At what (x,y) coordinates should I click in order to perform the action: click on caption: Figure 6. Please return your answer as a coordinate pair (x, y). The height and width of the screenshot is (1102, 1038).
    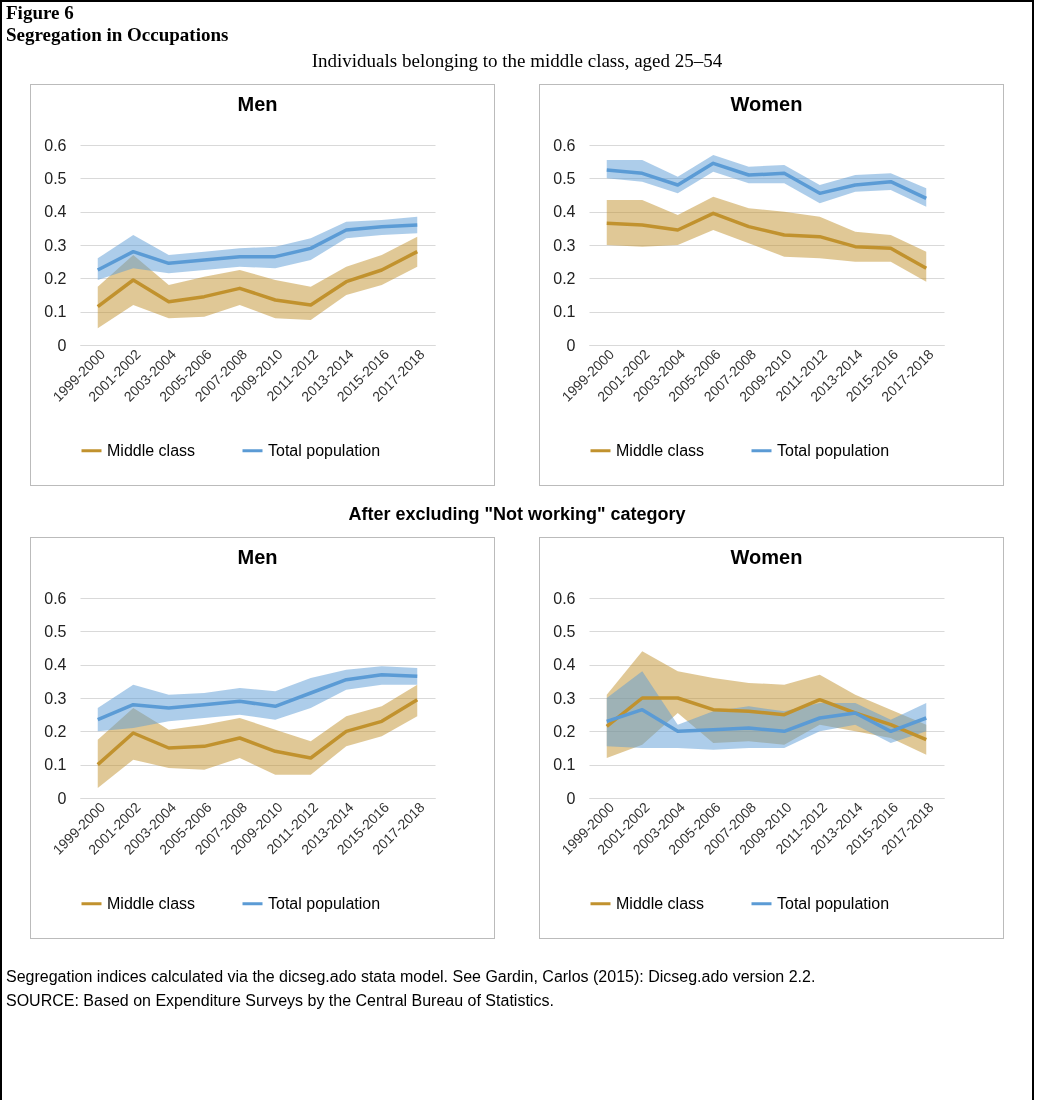
    Looking at the image, I should click on (40, 13).